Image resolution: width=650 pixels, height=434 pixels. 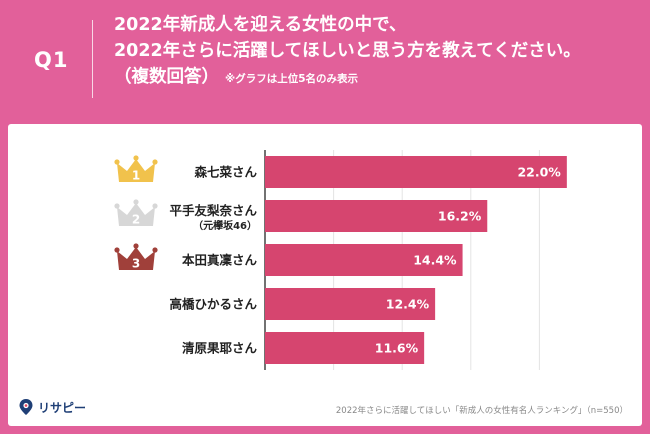 What do you see at coordinates (435, 260) in the screenshot?
I see `bar-value-label: 14.4%` at bounding box center [435, 260].